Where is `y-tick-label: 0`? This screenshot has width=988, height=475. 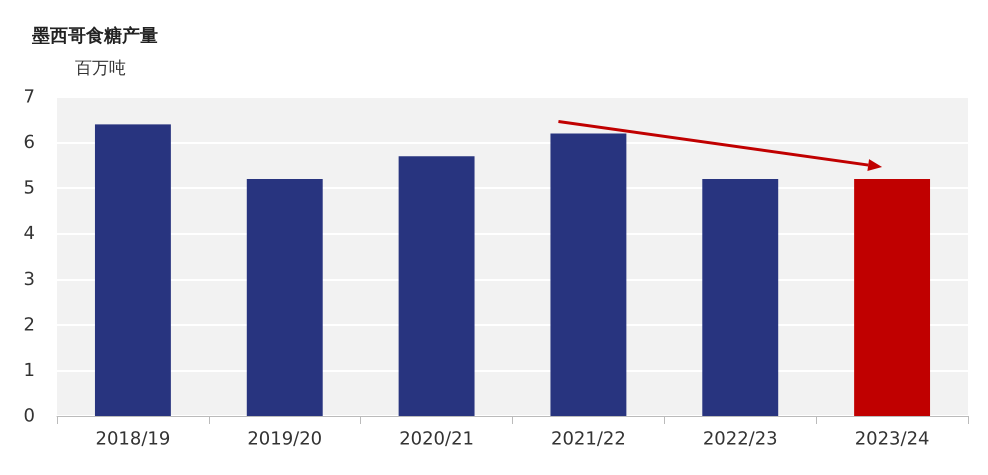
y-tick-label: 0 is located at coordinates (29, 416).